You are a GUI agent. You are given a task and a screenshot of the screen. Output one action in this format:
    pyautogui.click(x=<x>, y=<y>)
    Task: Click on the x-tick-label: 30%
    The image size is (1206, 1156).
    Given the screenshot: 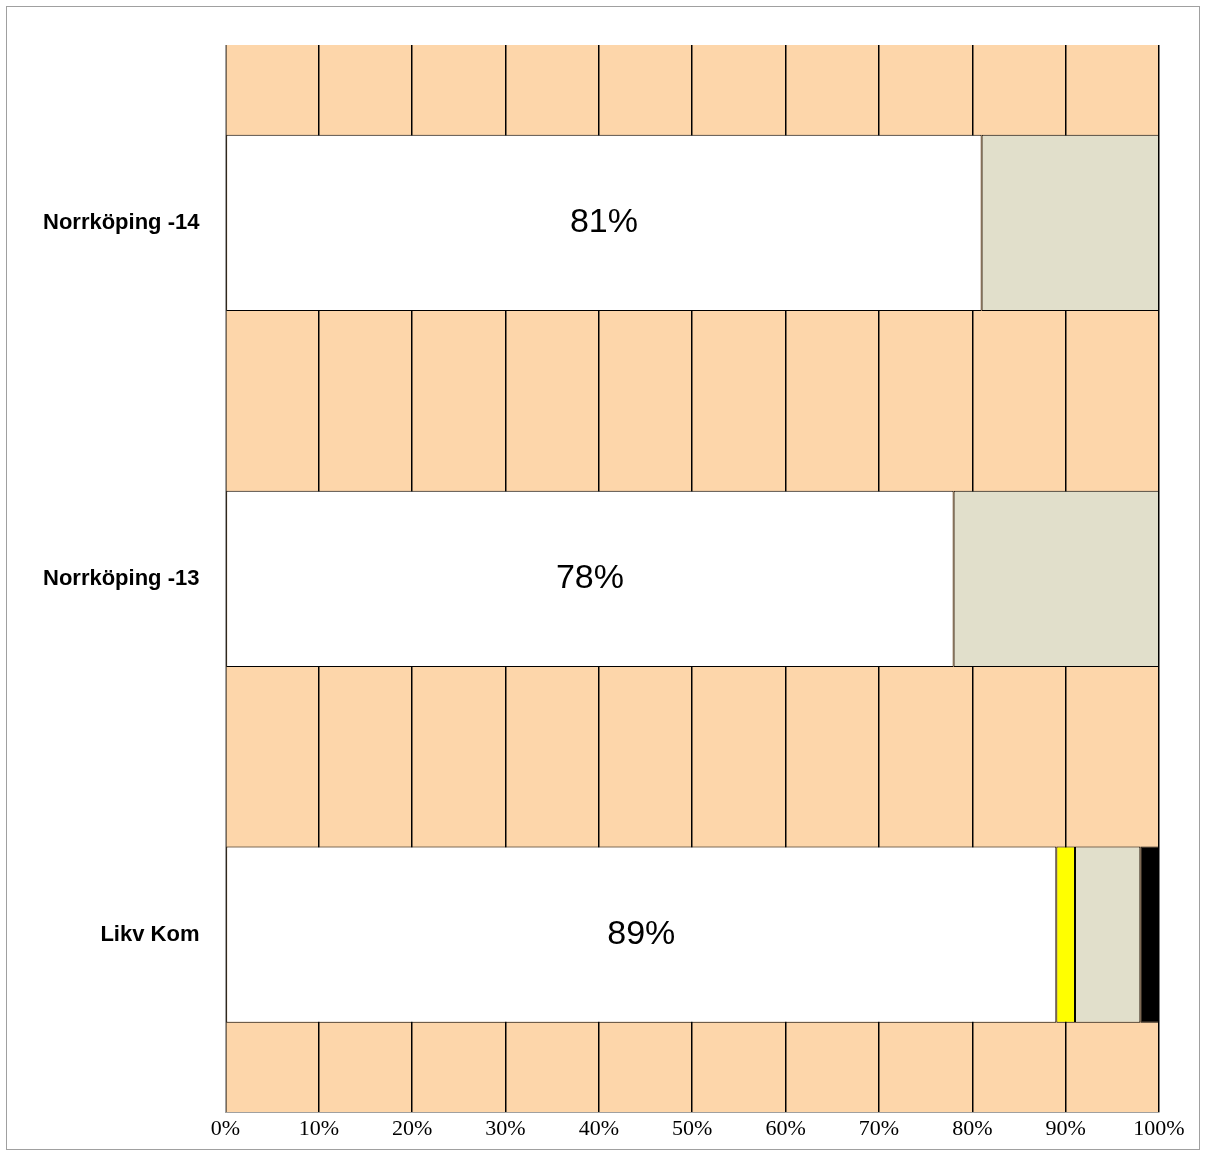 What is the action you would take?
    pyautogui.click(x=505, y=1127)
    